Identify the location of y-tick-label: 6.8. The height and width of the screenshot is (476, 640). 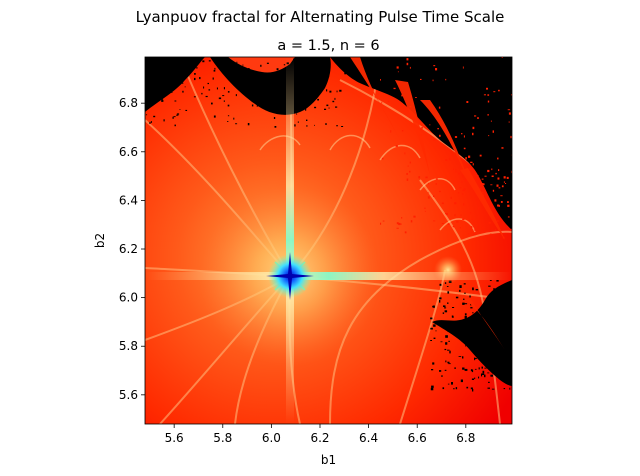
(128, 103).